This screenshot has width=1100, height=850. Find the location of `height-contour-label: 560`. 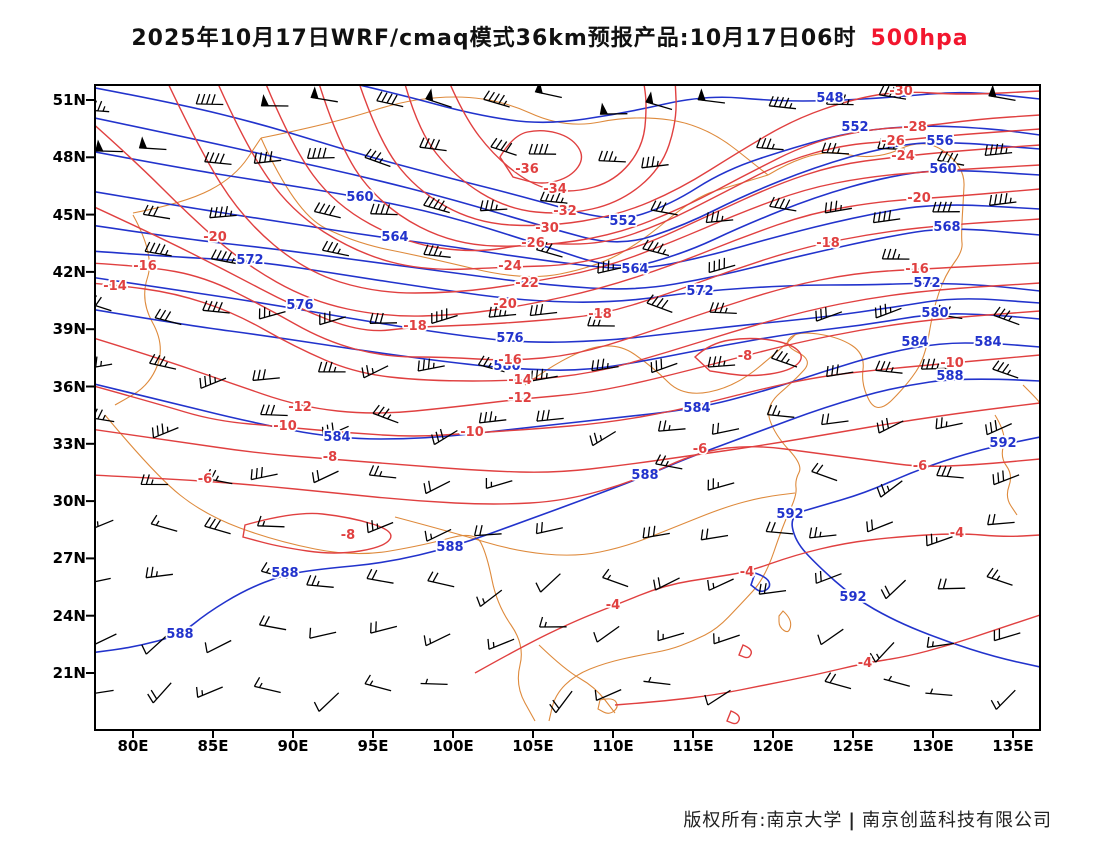

height-contour-label: 560 is located at coordinates (359, 197).